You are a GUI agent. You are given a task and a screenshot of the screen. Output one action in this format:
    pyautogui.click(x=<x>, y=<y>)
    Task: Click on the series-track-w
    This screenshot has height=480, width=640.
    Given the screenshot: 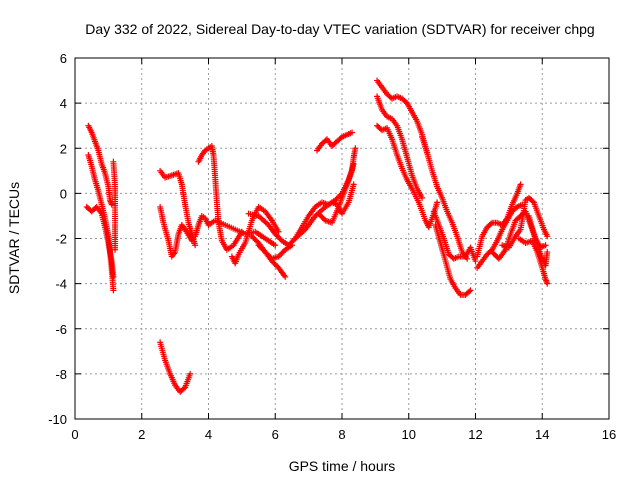 What is the action you would take?
    pyautogui.click(x=499, y=220)
    